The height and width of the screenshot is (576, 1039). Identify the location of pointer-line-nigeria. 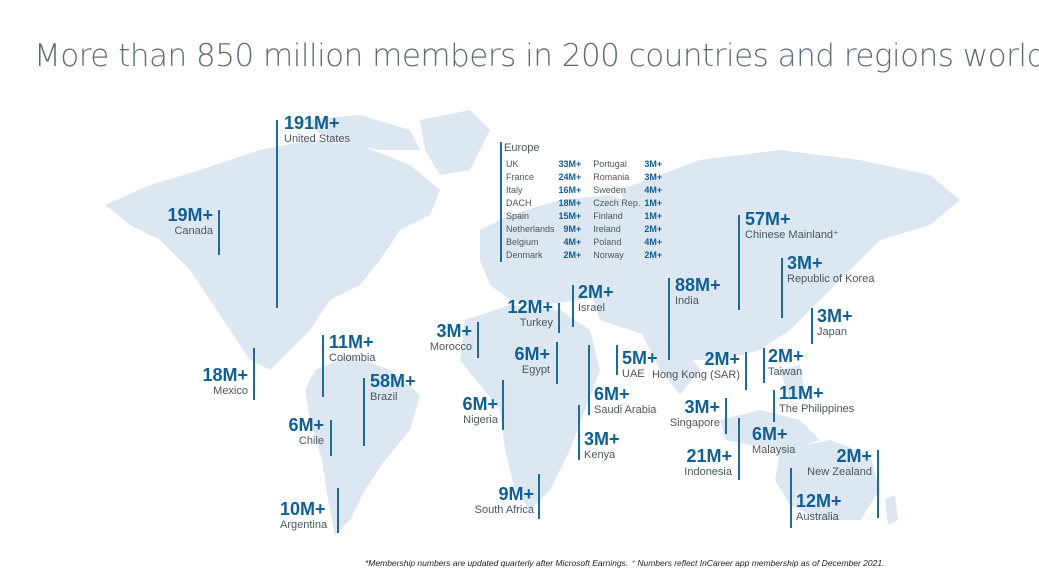
(503, 405).